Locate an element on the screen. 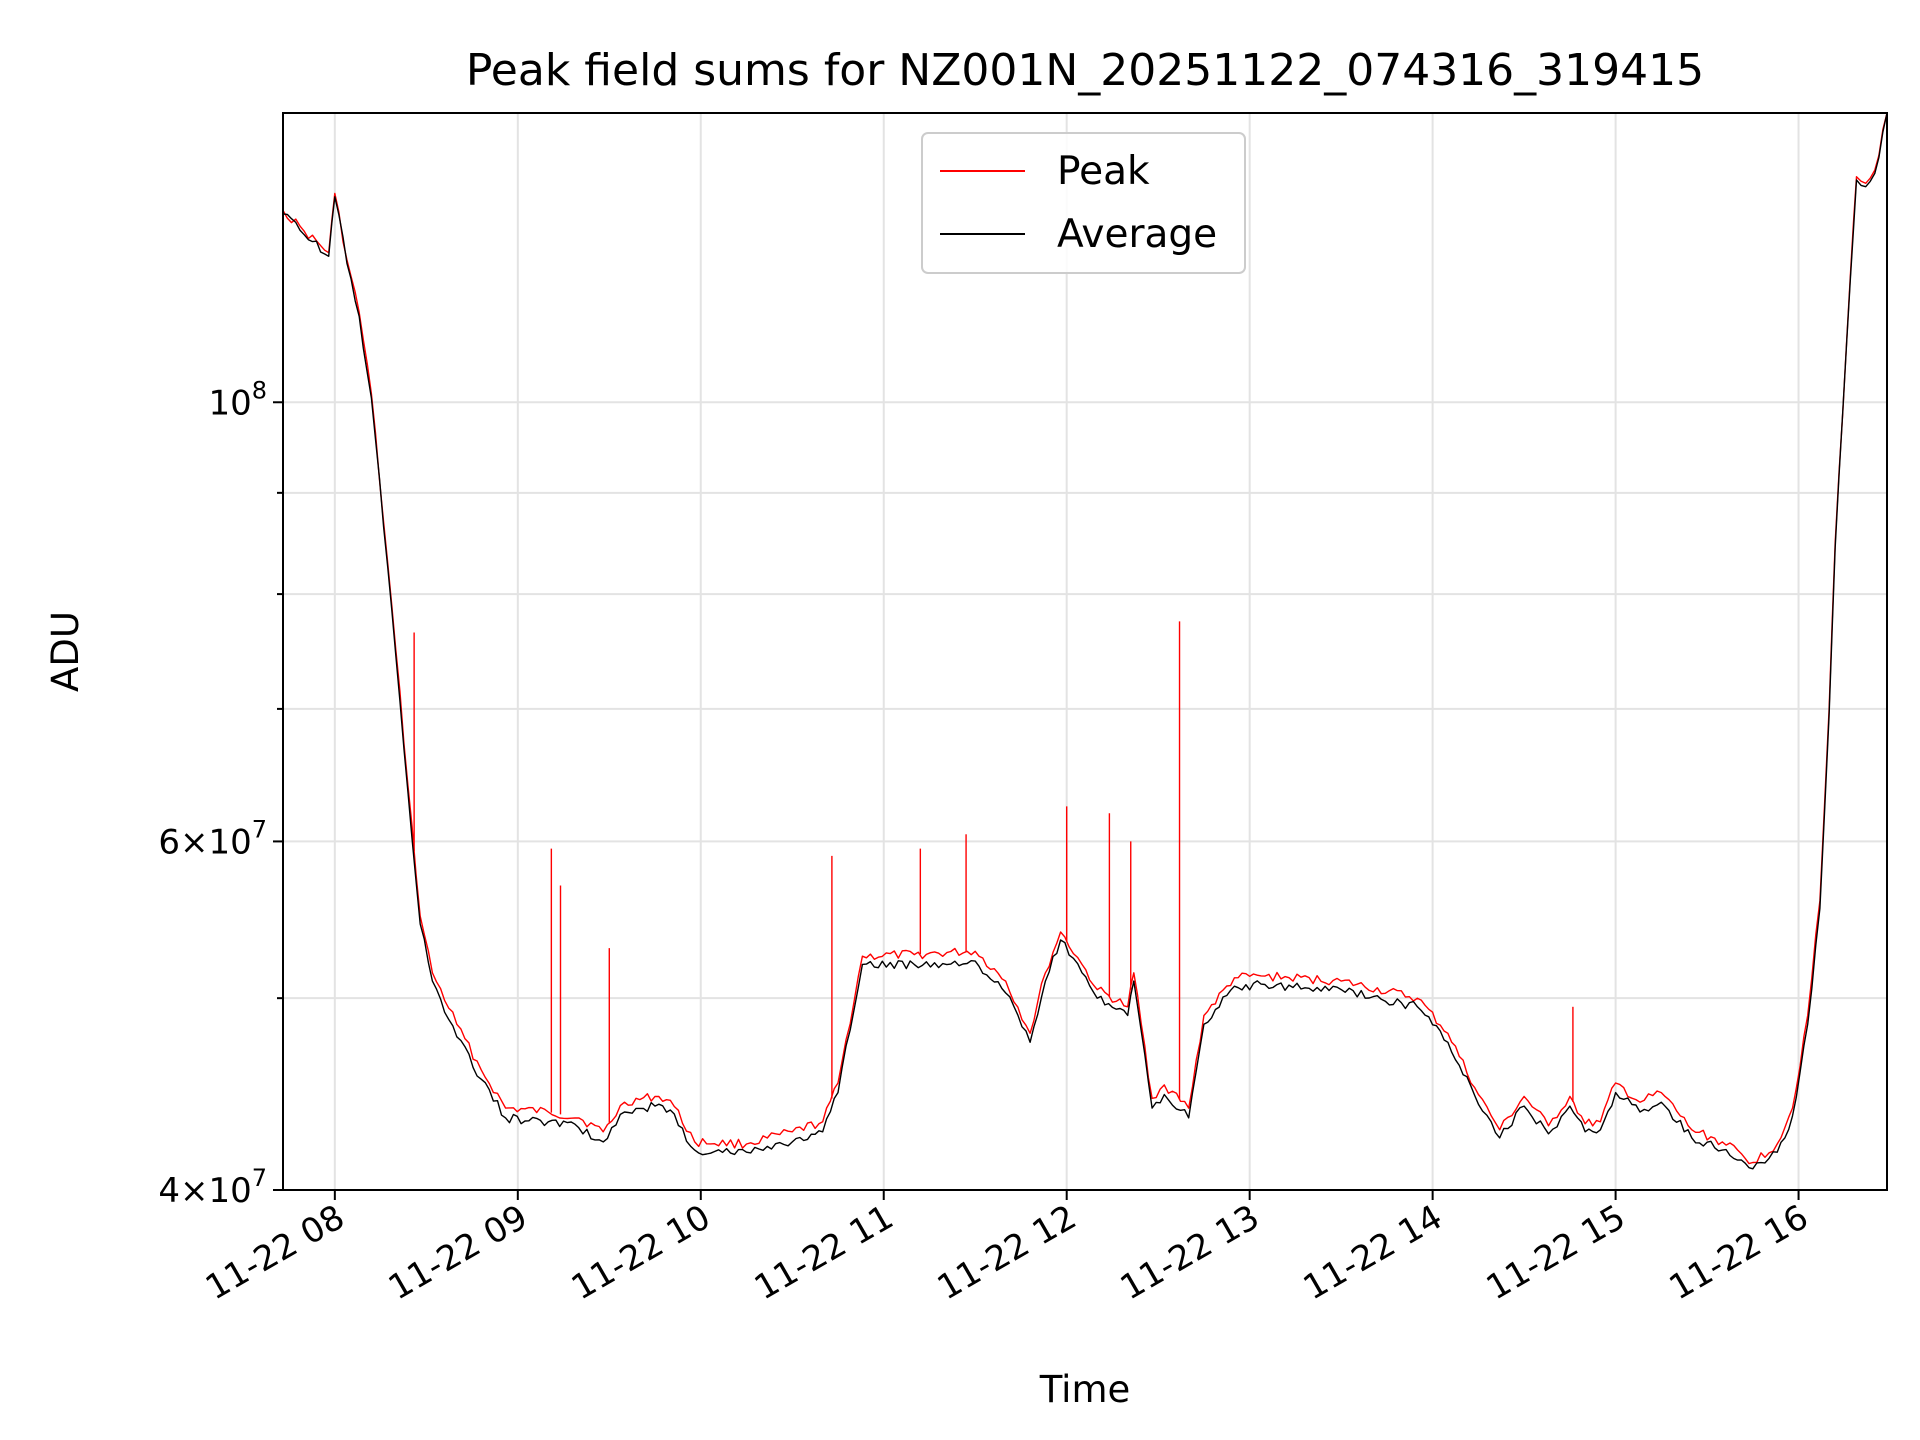  legend: Peak Average is located at coordinates (1083, 203).